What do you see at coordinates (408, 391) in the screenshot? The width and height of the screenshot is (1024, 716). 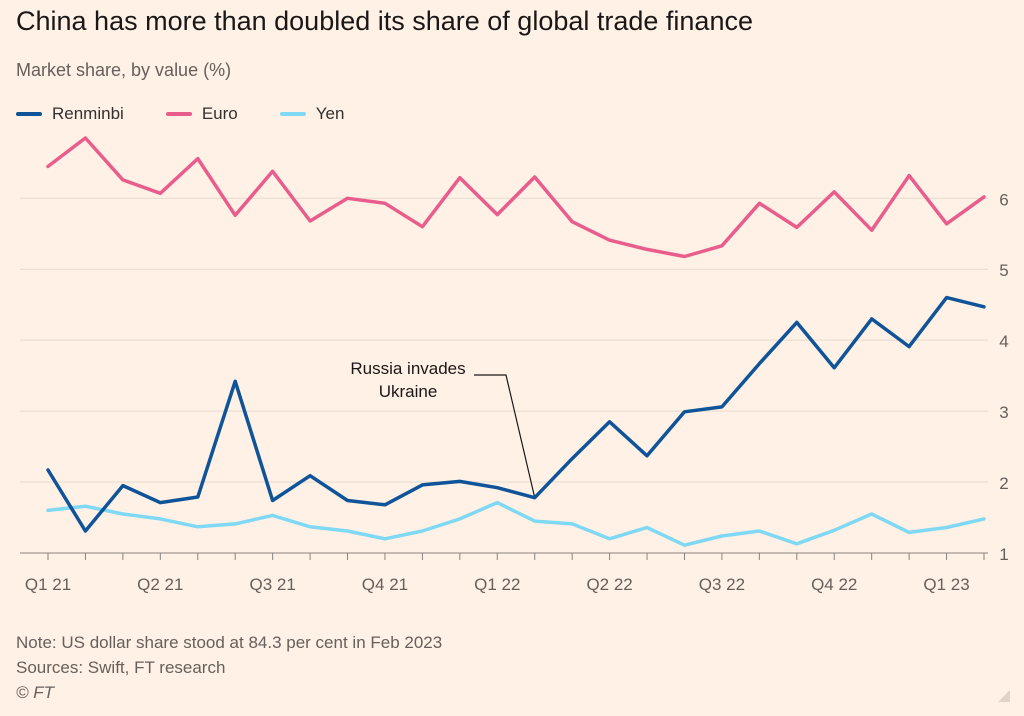 I see `annotation-text: Ukraine` at bounding box center [408, 391].